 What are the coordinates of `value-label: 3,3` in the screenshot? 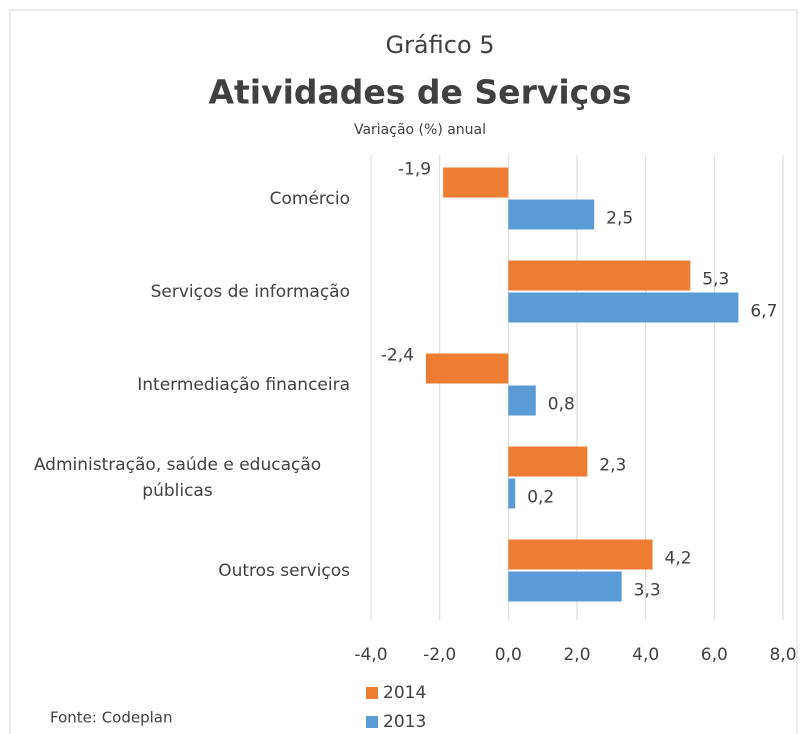 It's located at (647, 591).